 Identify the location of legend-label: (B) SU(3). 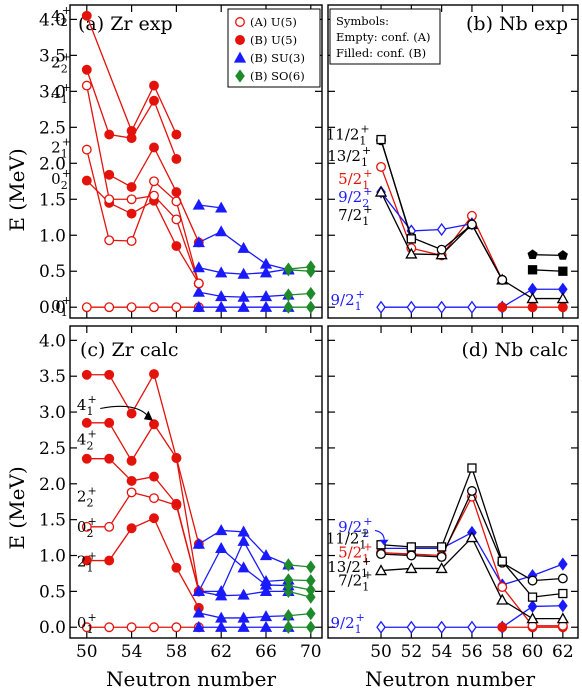
(277, 58).